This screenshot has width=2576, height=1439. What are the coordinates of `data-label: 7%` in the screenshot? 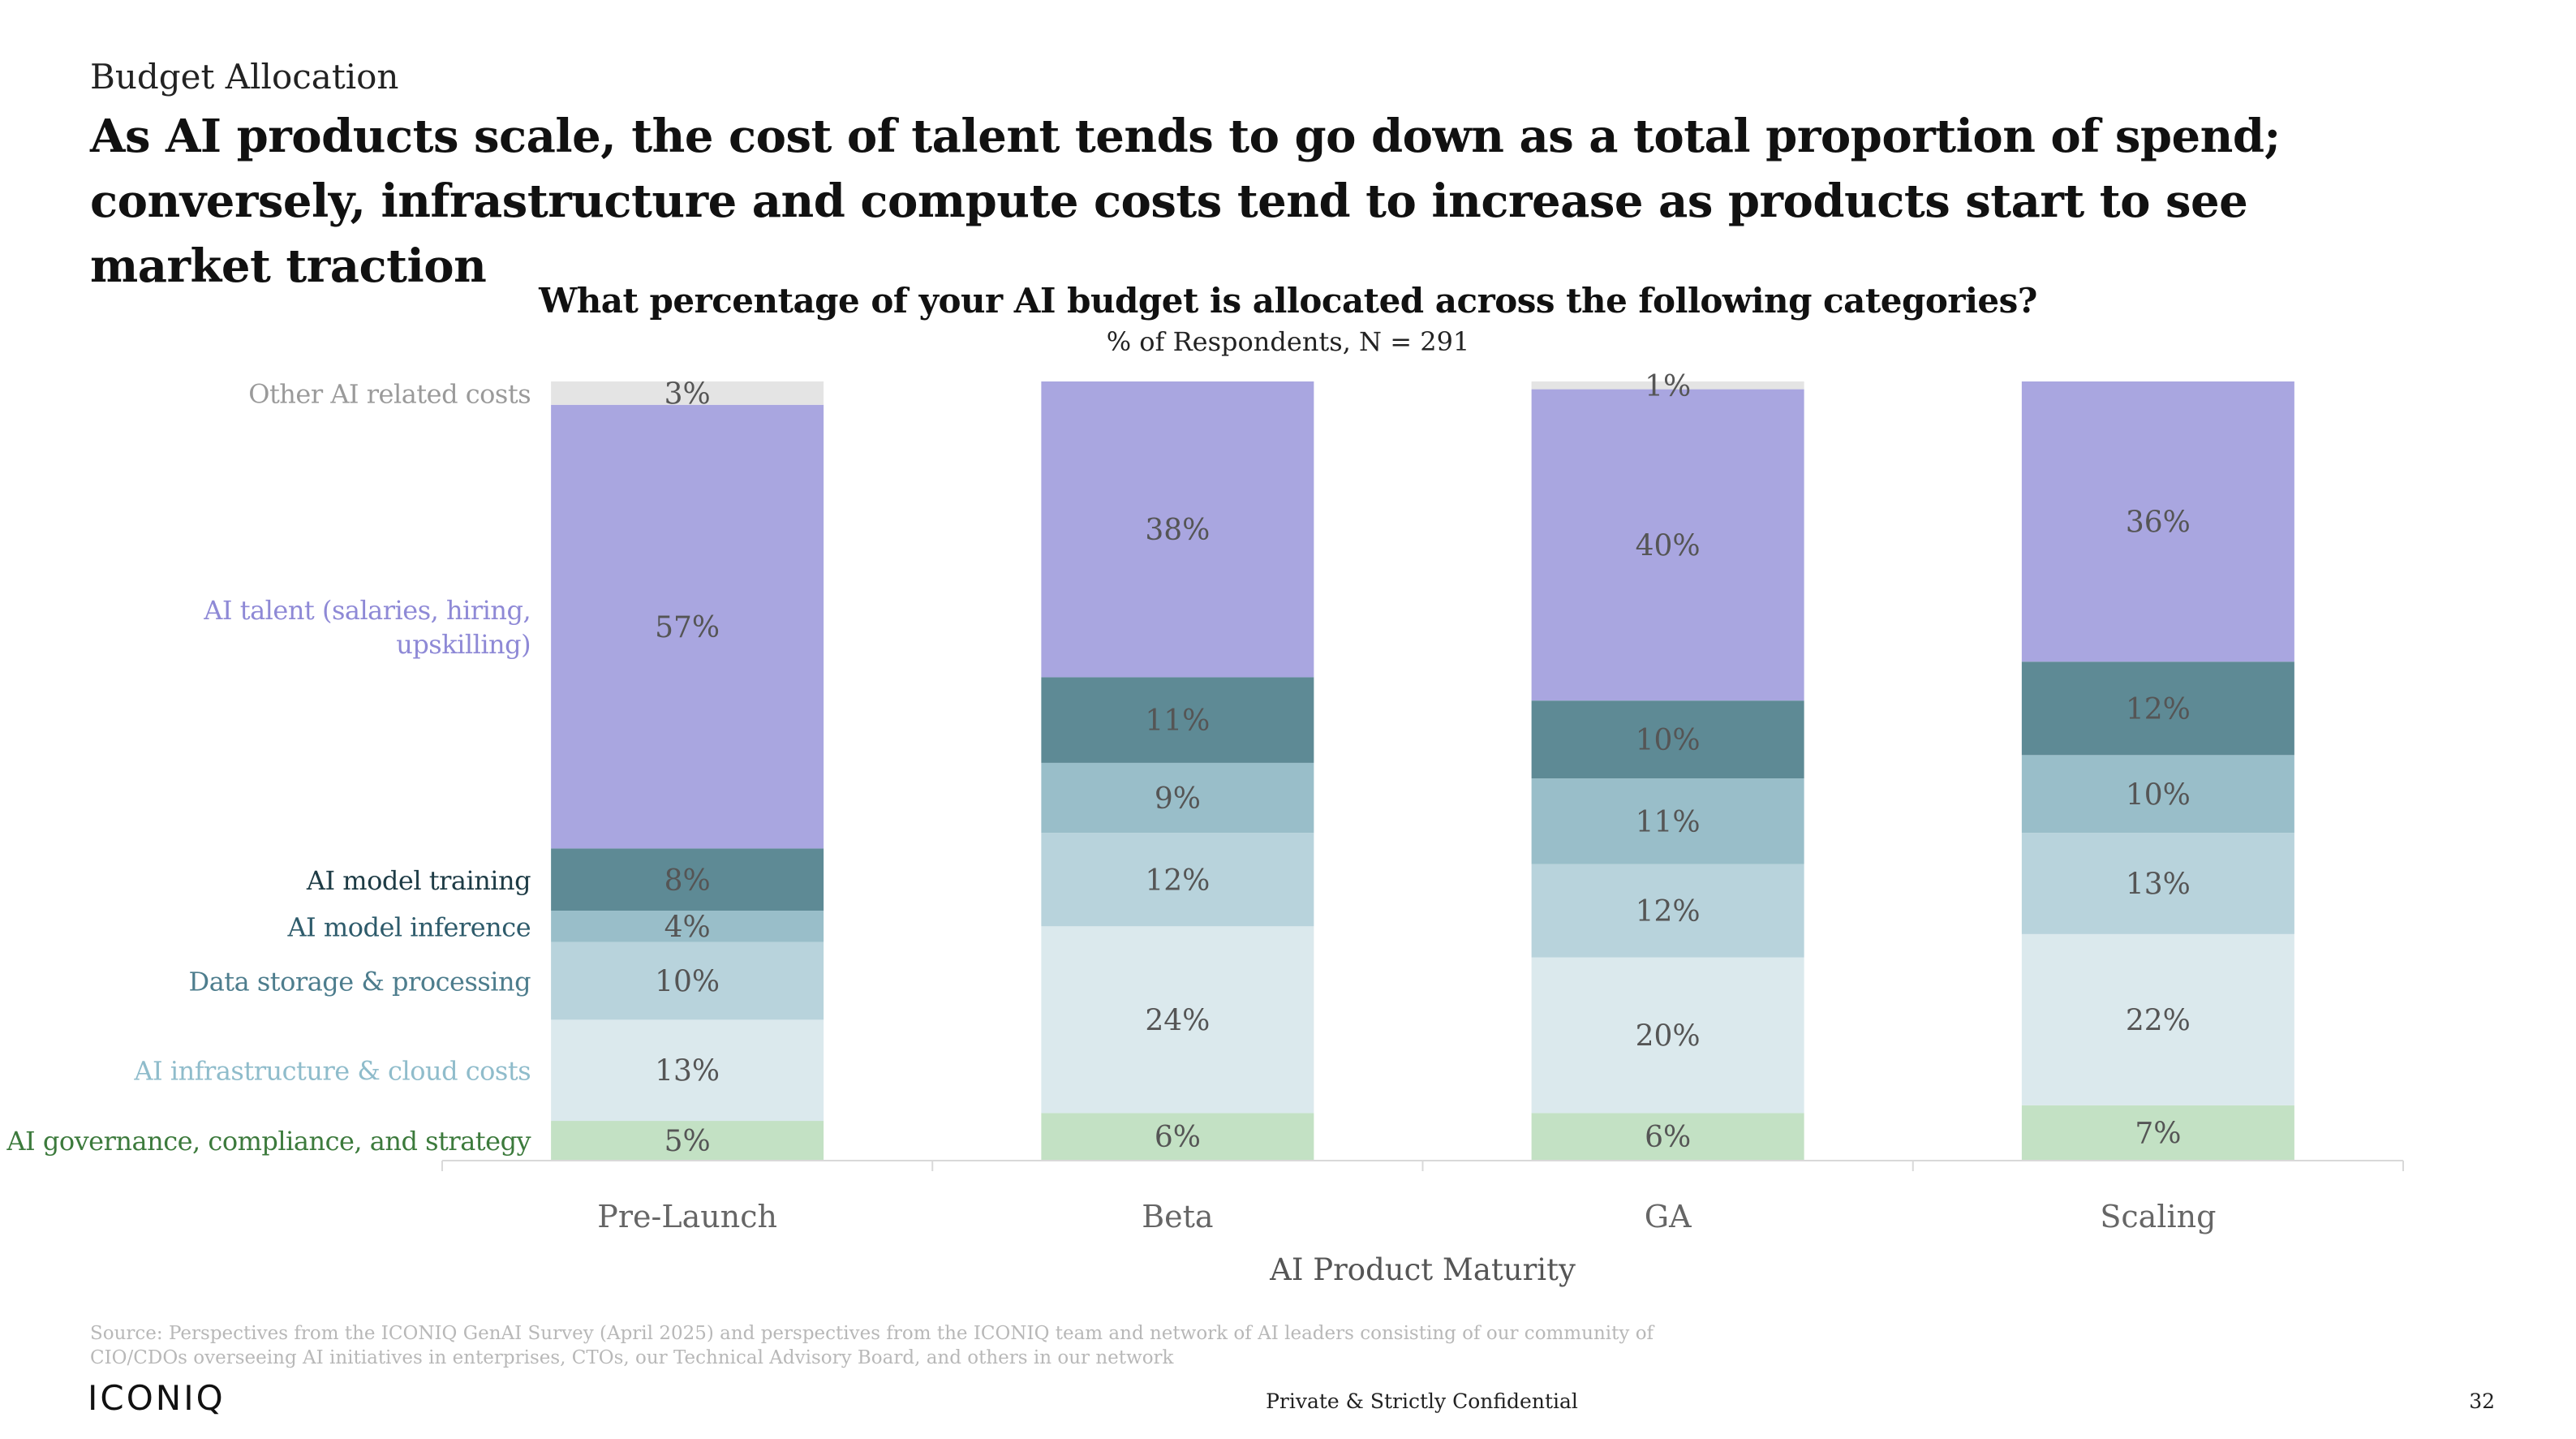 It's located at (2158, 1133).